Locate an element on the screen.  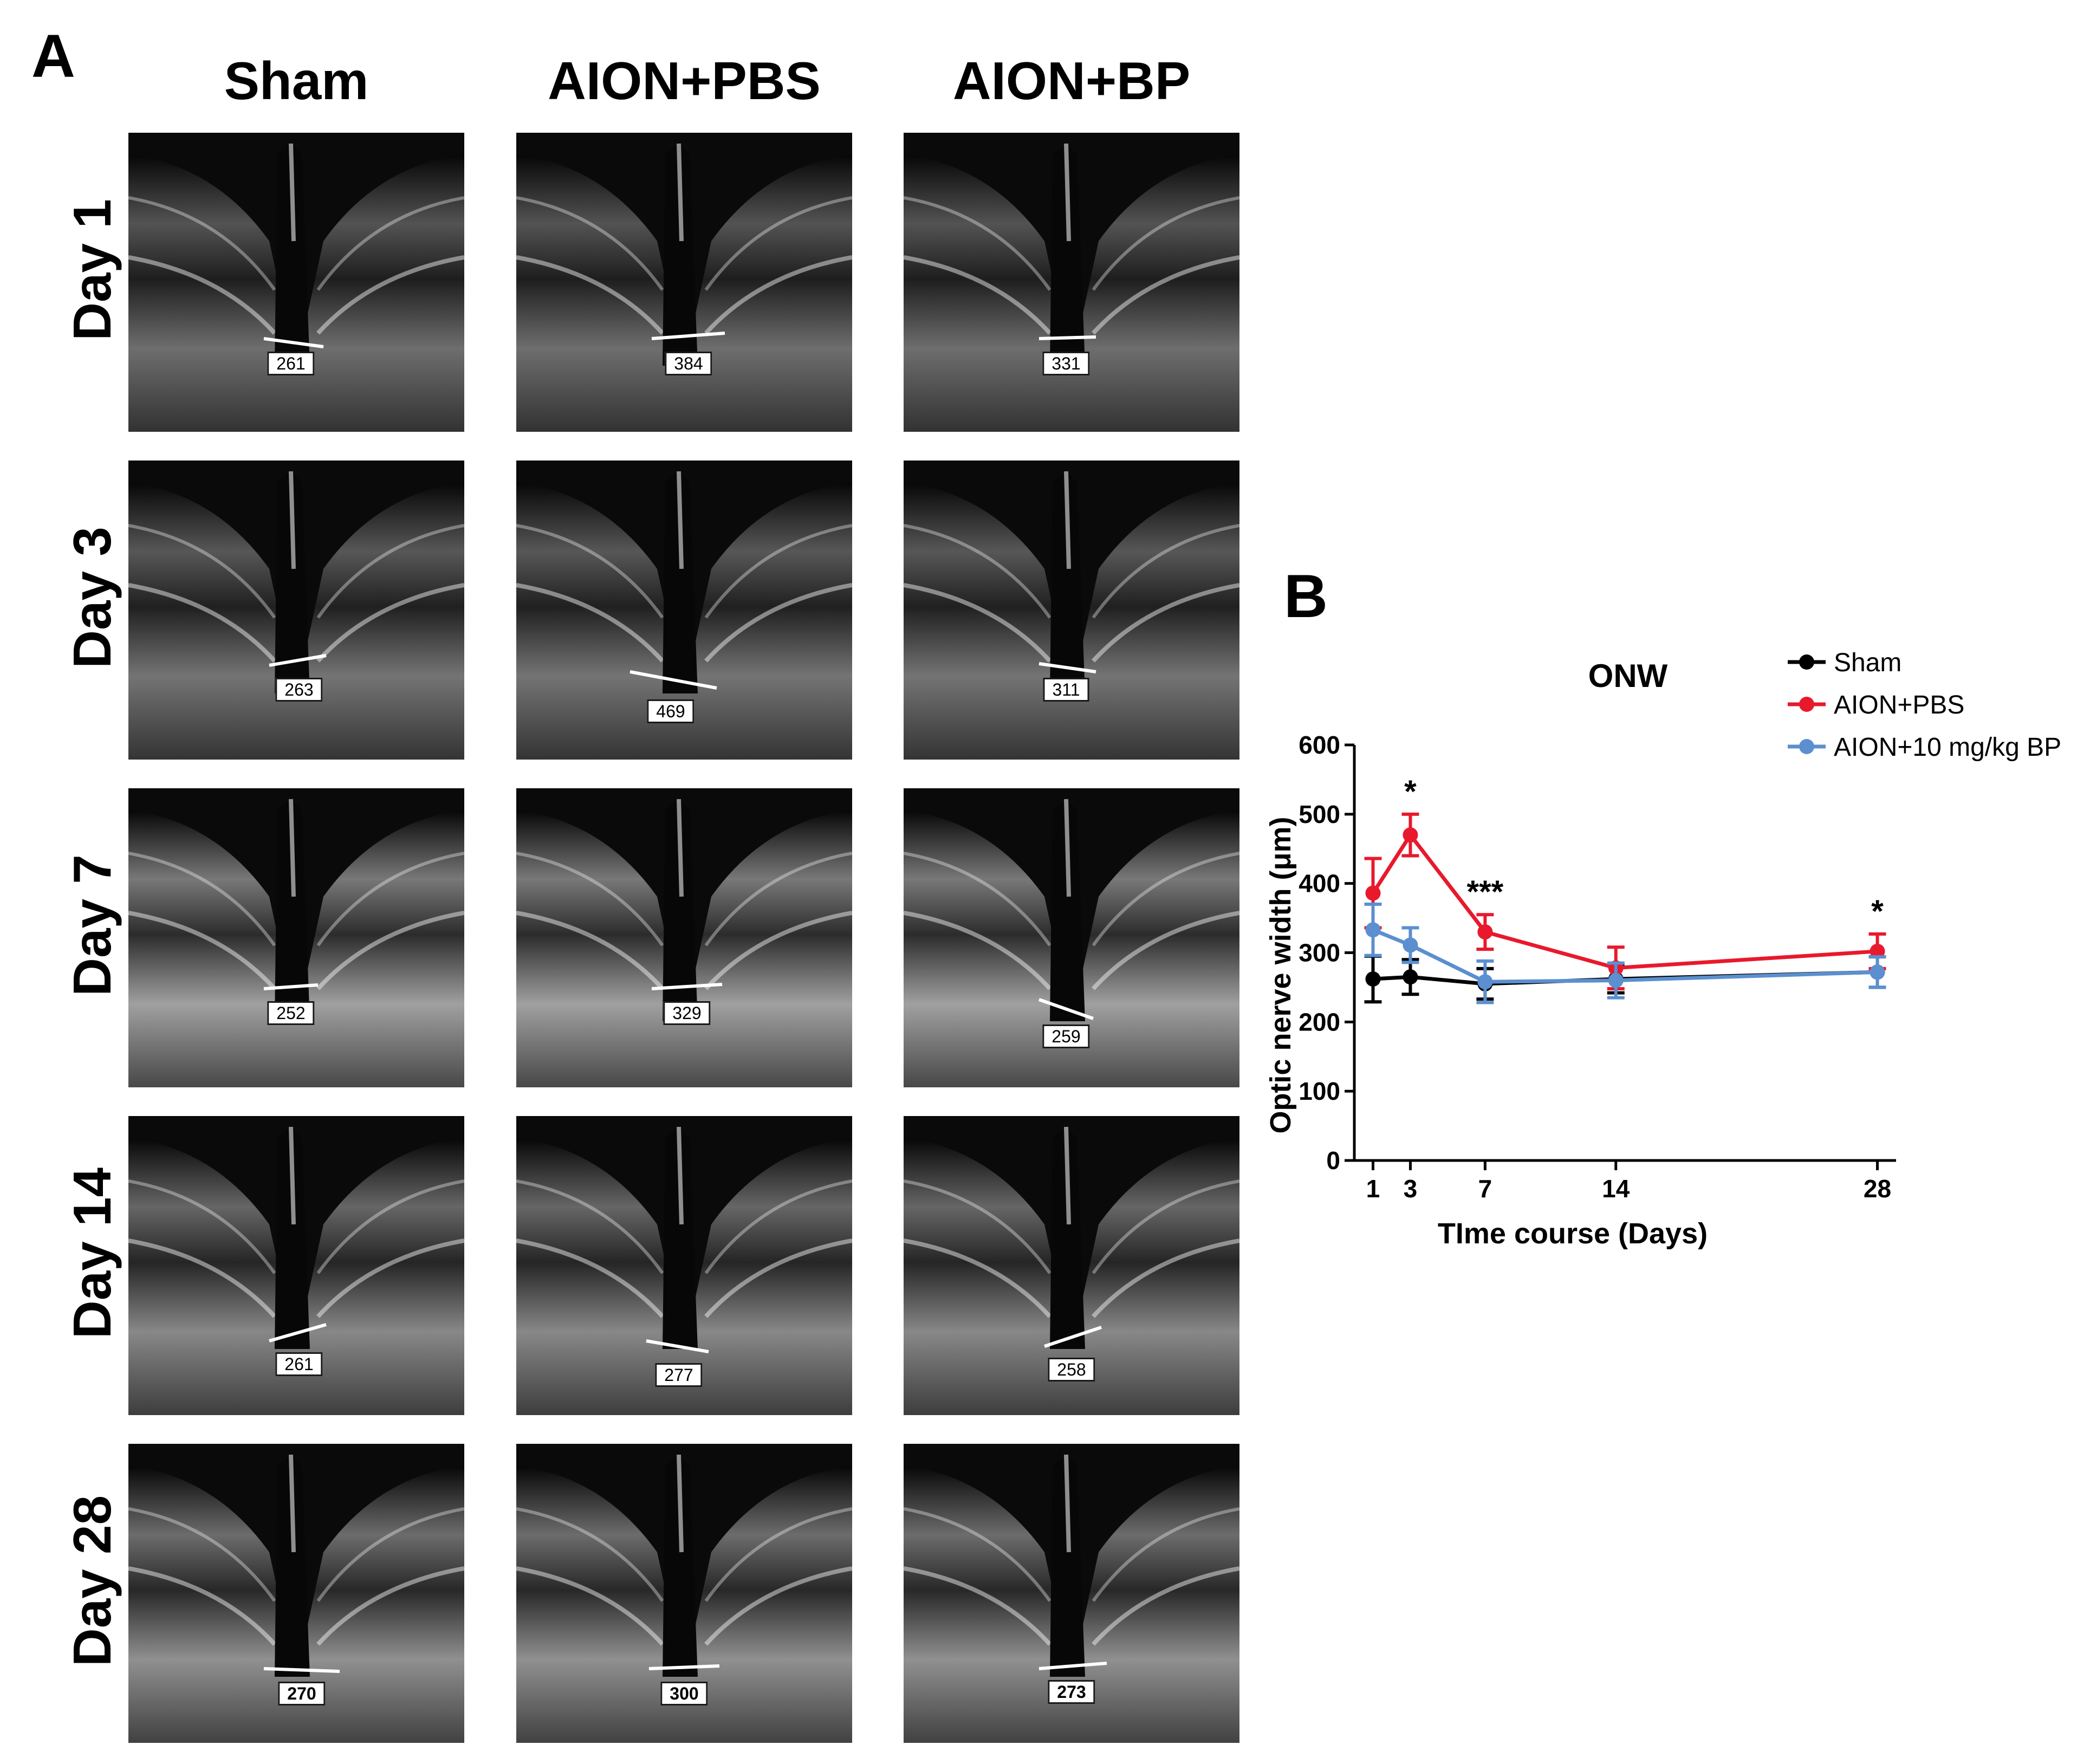
measurement-value: 384 is located at coordinates (688, 363).